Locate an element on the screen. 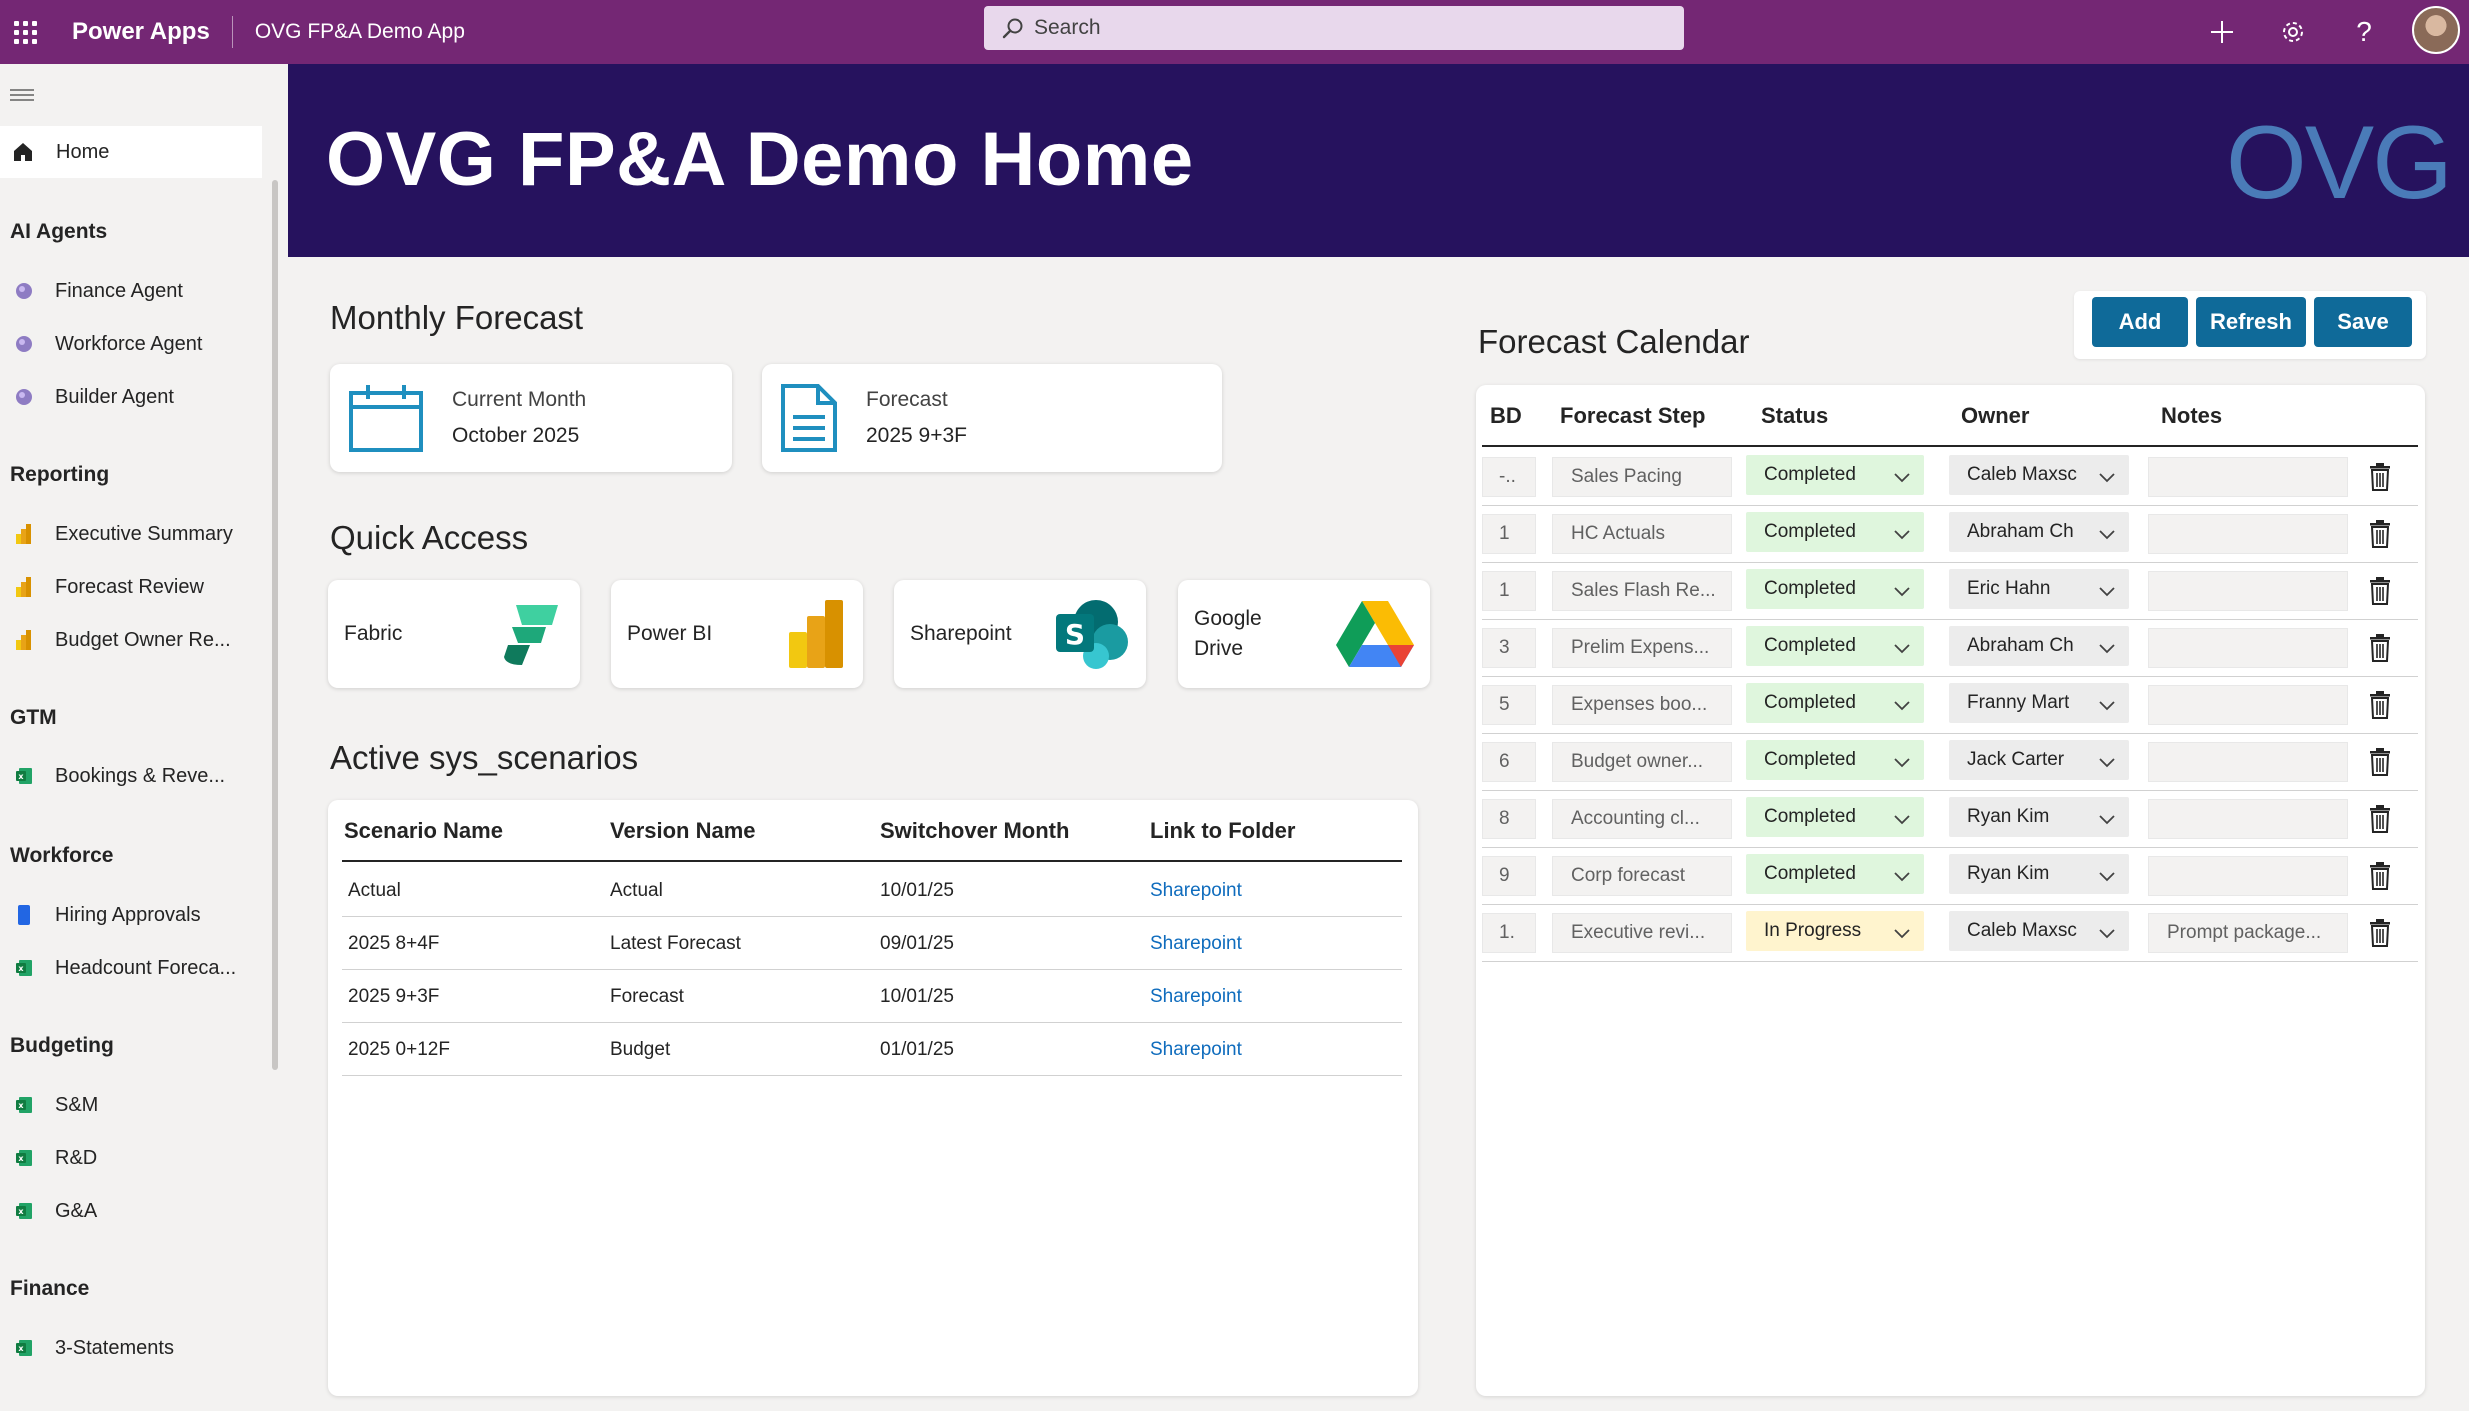  table-row: 5 Expenses boo... Completed Franny Mart is located at coordinates (1950, 705).